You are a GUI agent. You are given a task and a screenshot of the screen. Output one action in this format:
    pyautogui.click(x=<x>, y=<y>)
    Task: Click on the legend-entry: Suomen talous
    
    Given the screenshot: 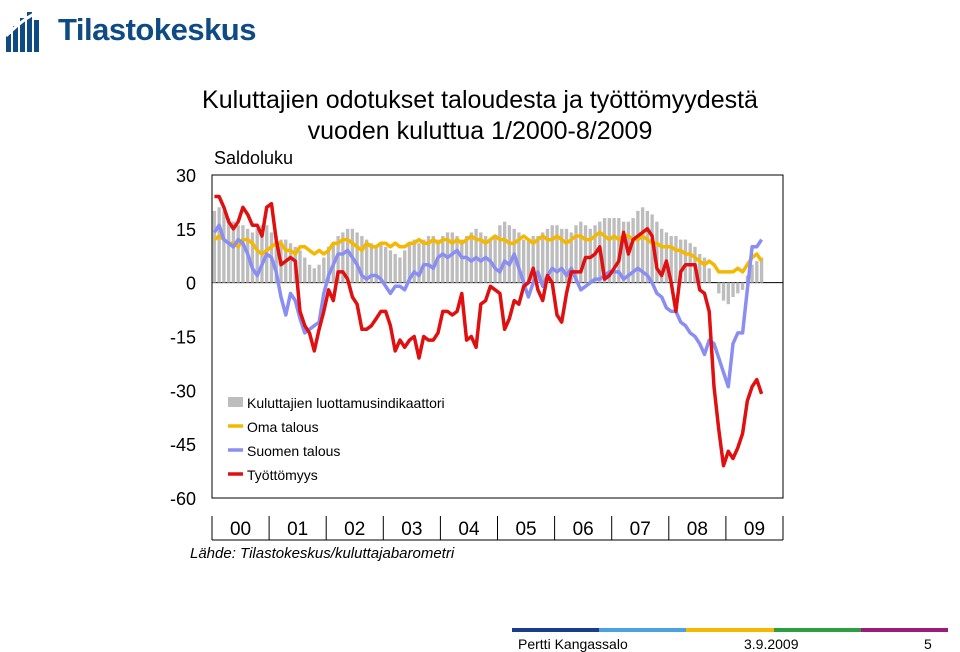 What is the action you would take?
    pyautogui.click(x=293, y=451)
    